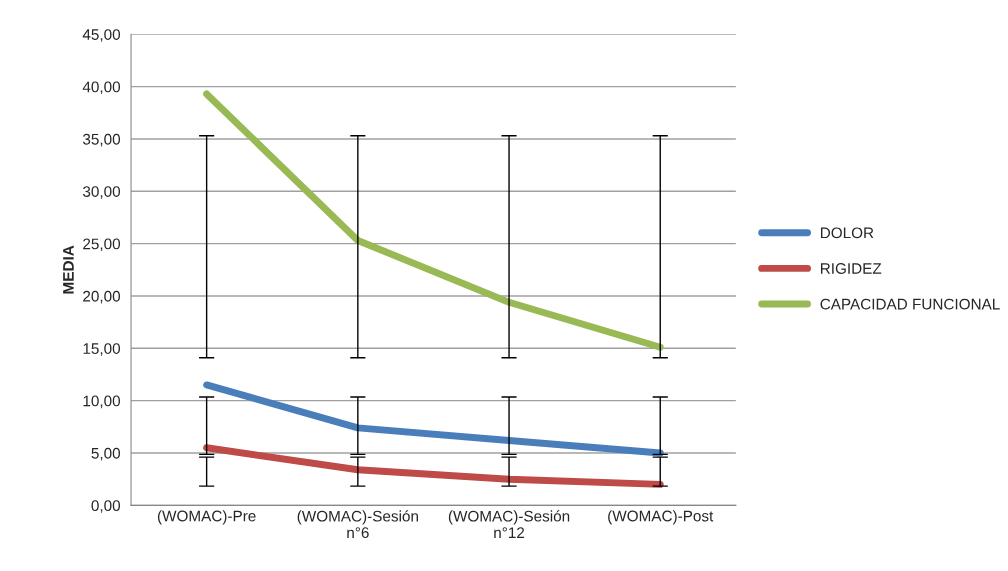 Image resolution: width=1008 pixels, height=571 pixels. What do you see at coordinates (206, 517) in the screenshot?
I see `x-tick-label: (WOMAC)-Pre` at bounding box center [206, 517].